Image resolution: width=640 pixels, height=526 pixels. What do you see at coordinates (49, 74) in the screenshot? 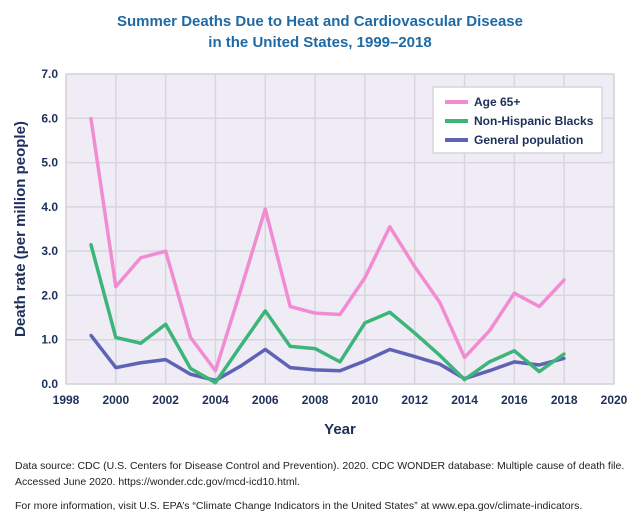
I see `y-tick-label: 7.0` at bounding box center [49, 74].